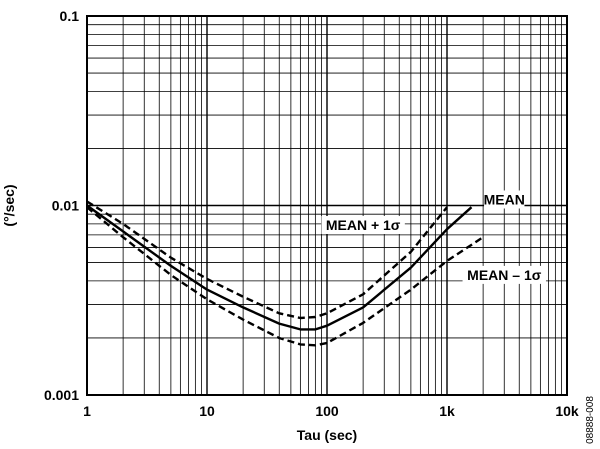 The width and height of the screenshot is (600, 449). I want to click on series-label: MEAN + 1σ, so click(363, 225).